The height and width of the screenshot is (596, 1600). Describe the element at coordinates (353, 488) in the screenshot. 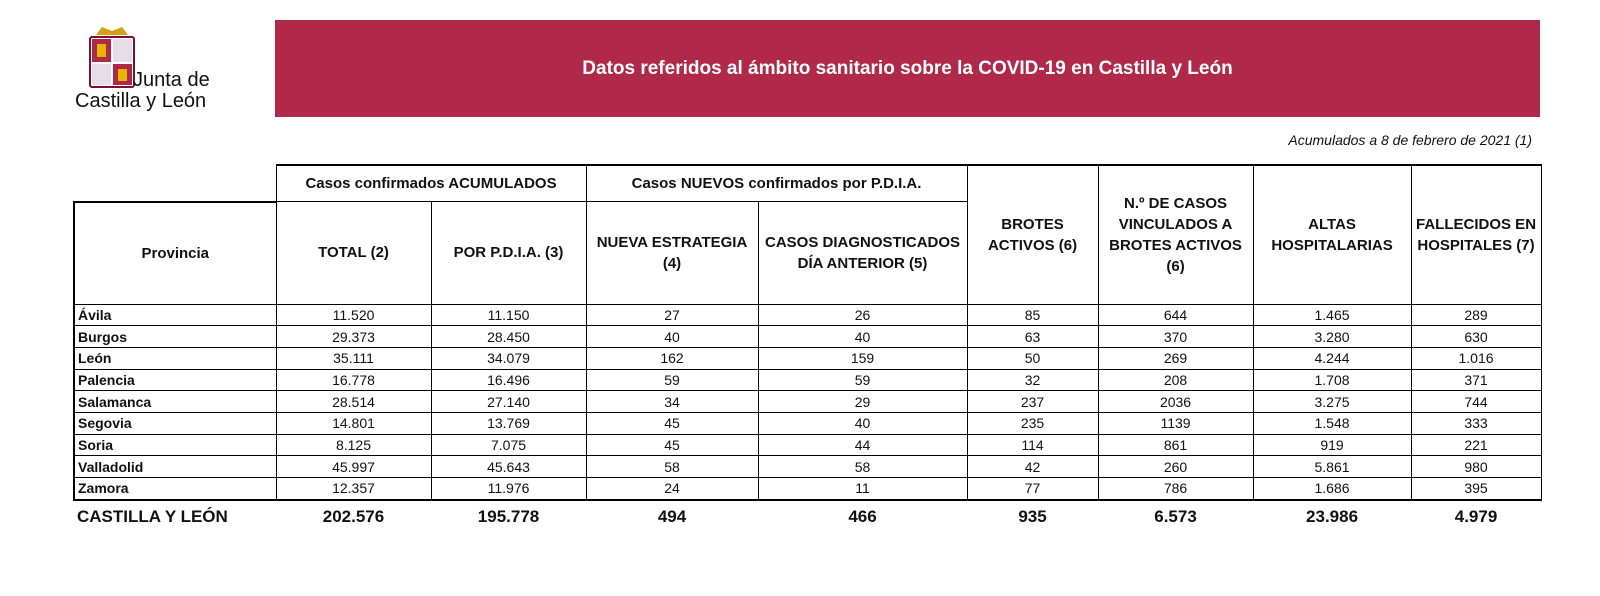

I see `cell: 12.357` at that location.